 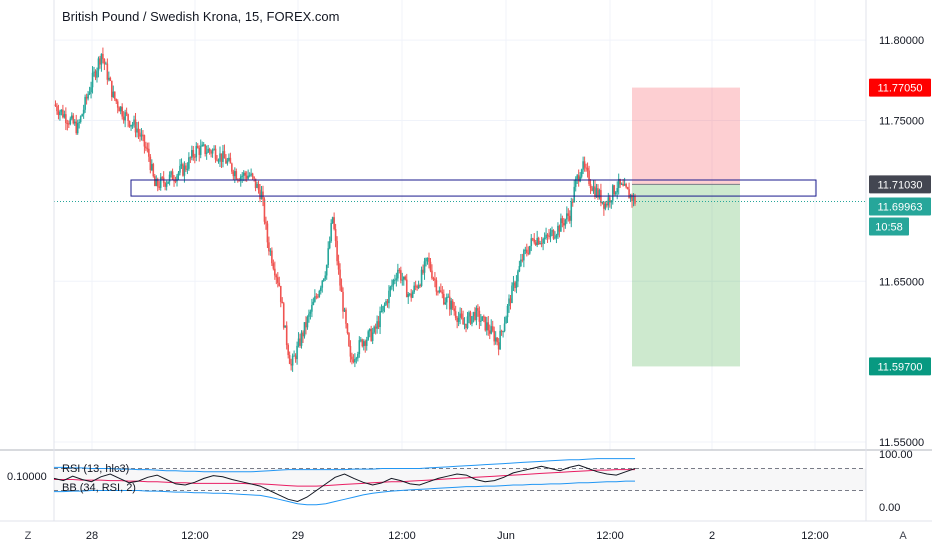 I want to click on take-profit-zone, so click(x=686, y=275).